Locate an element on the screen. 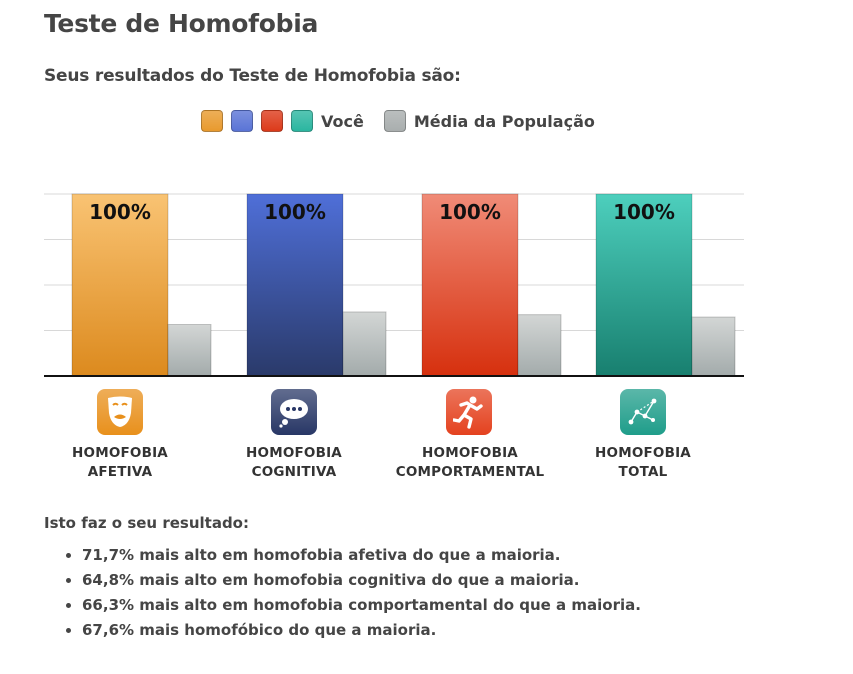 Image resolution: width=853 pixels, height=674 pixels. legend-swatch-orange is located at coordinates (212, 121).